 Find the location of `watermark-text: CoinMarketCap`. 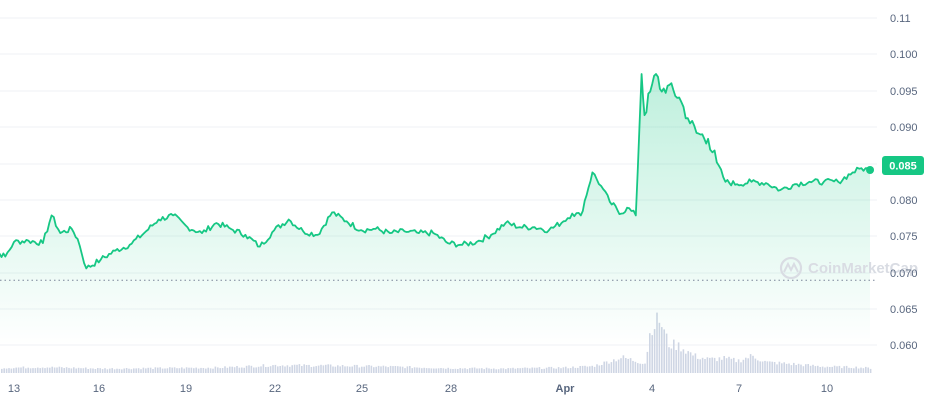

watermark-text: CoinMarketCap is located at coordinates (863, 268).